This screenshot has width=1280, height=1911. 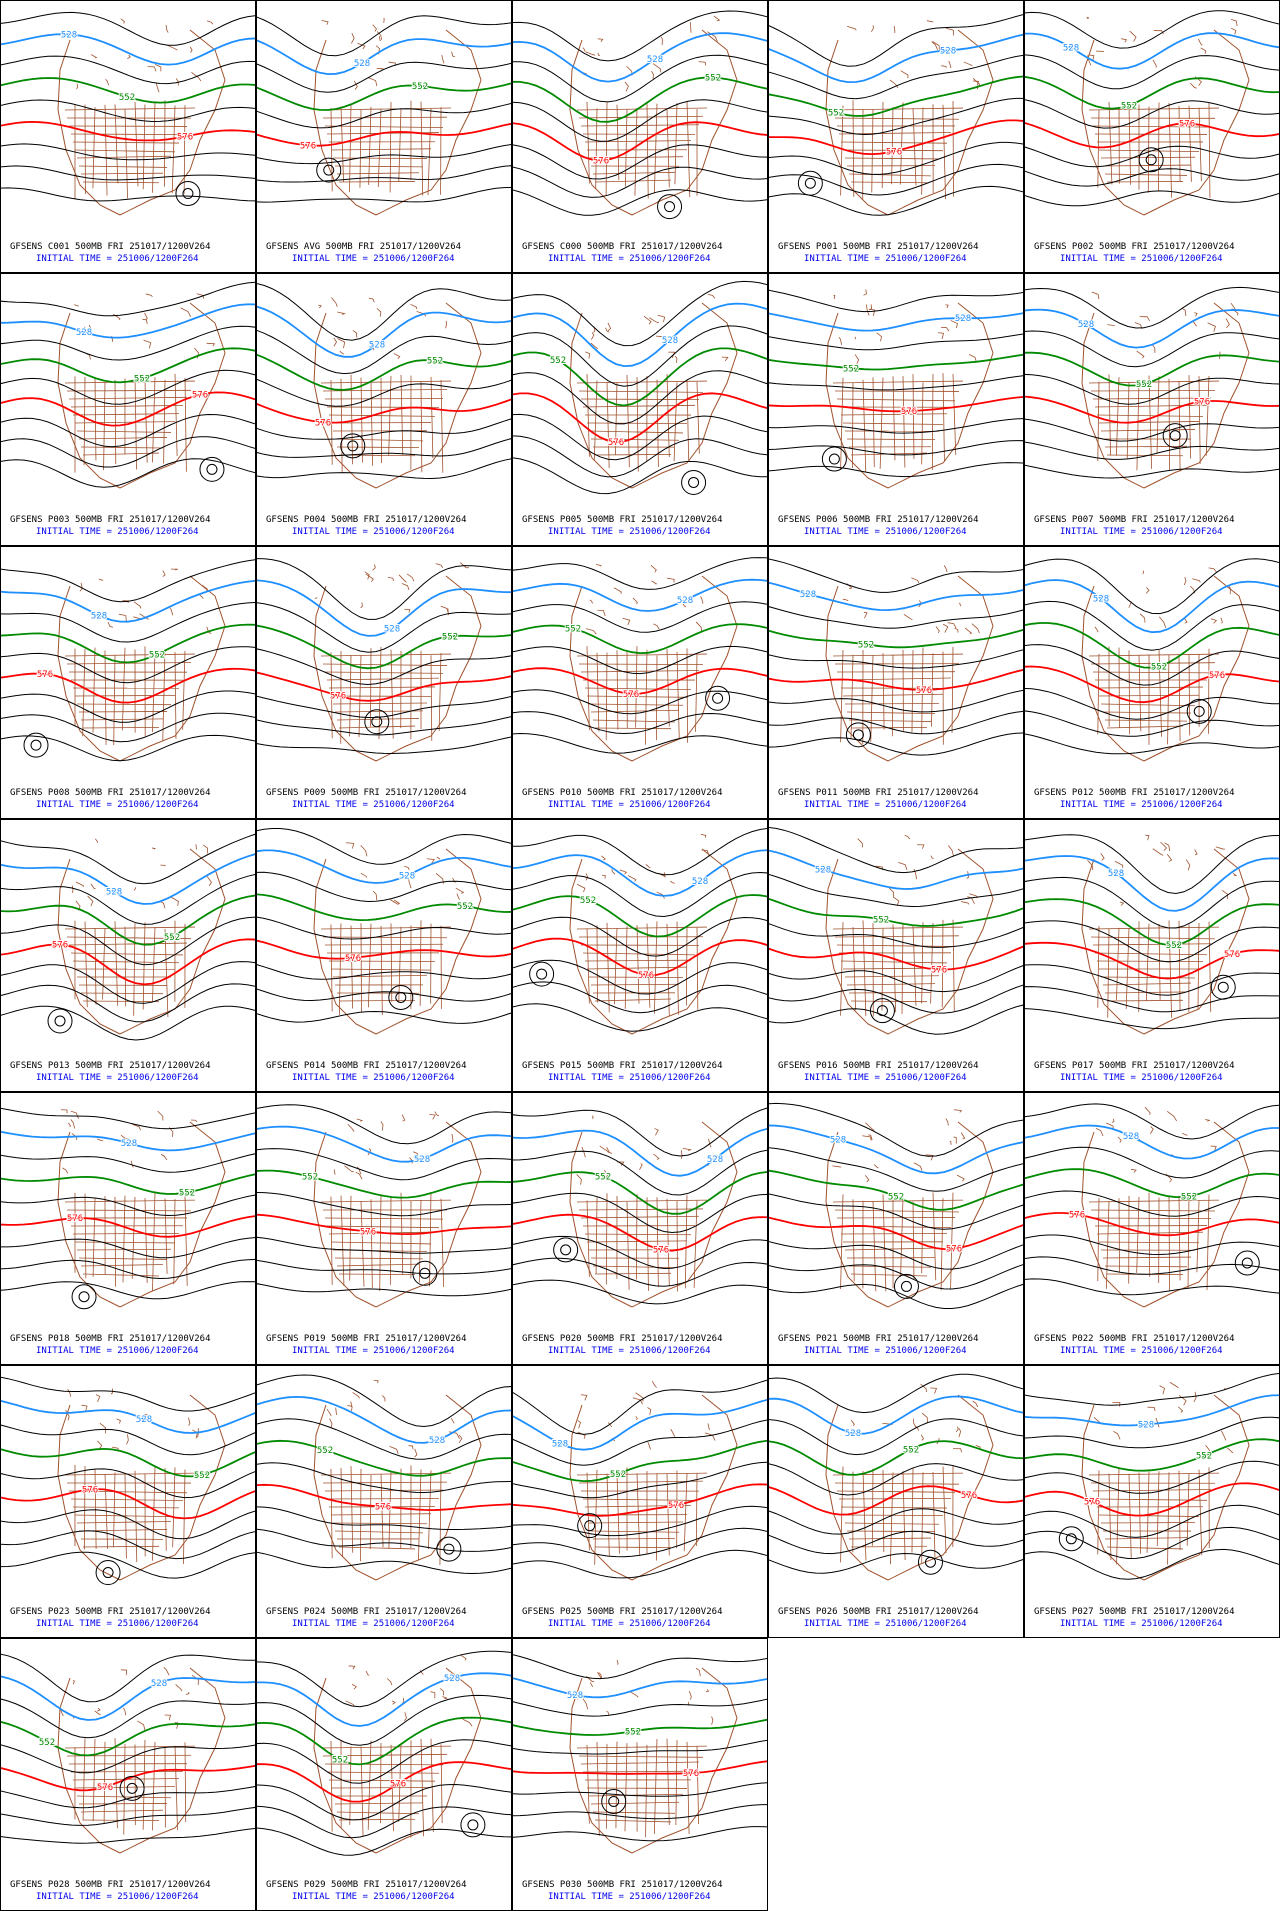 What do you see at coordinates (878, 520) in the screenshot?
I see `panel-title: GFSENS P006 500MB FRI 251017/1200V264` at bounding box center [878, 520].